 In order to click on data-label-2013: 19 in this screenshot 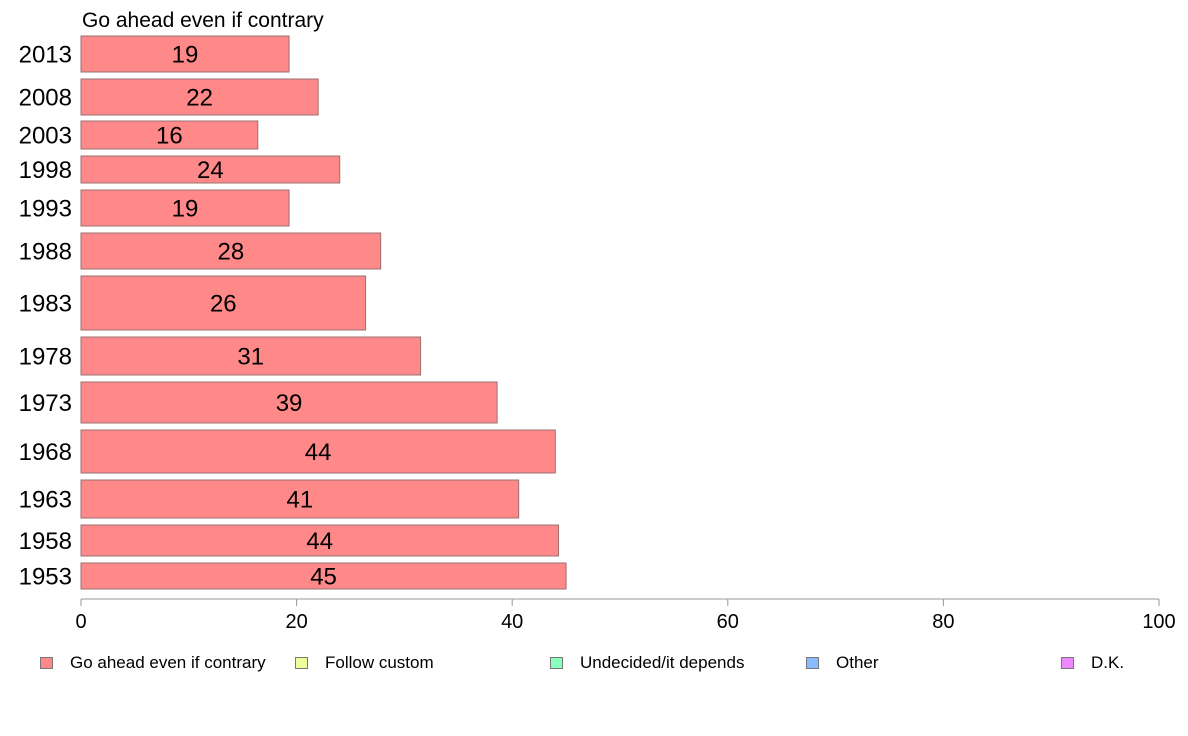, I will do `click(185, 55)`.